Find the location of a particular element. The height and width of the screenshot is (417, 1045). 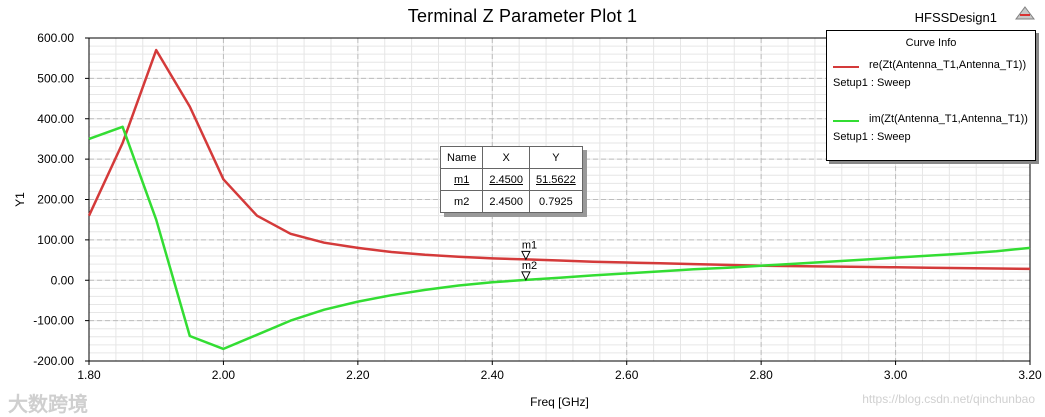

y-tick-label: 100.00 is located at coordinates (55, 240).